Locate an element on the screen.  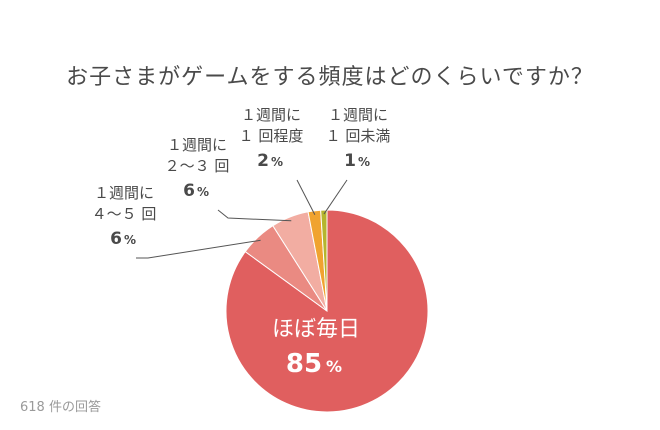
slice-value: 1 is located at coordinates (350, 161).